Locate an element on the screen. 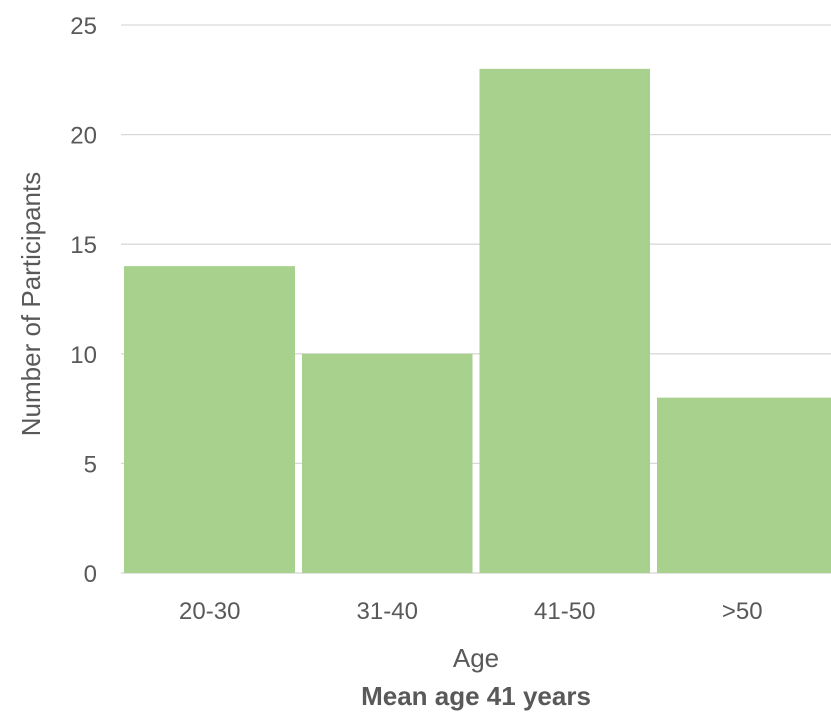 The height and width of the screenshot is (717, 831). bar->50 is located at coordinates (744, 485).